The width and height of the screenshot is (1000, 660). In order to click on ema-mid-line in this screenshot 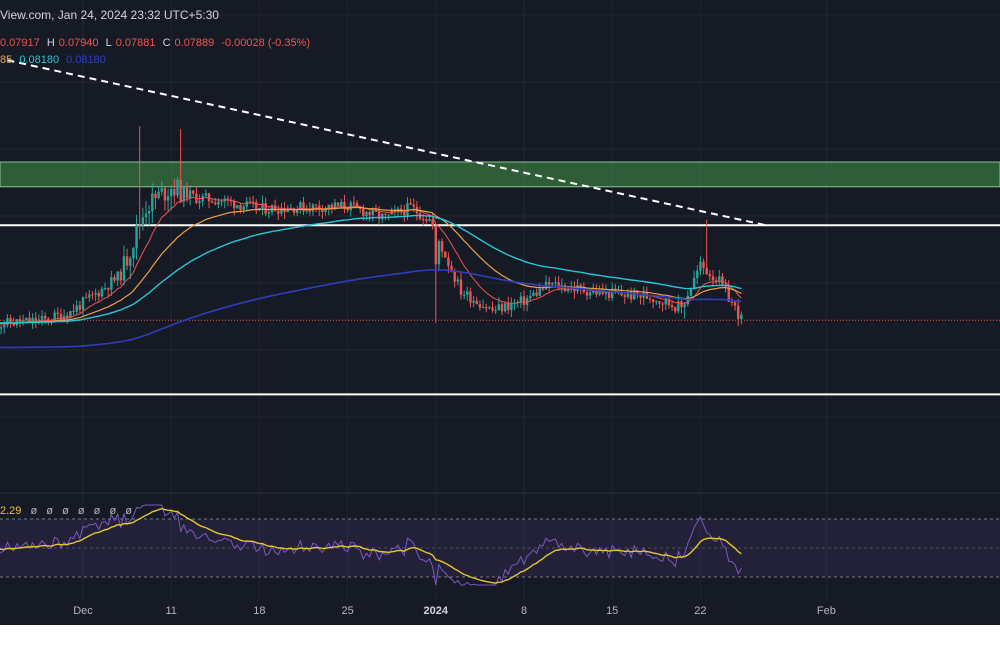, I will do `click(371, 265)`.